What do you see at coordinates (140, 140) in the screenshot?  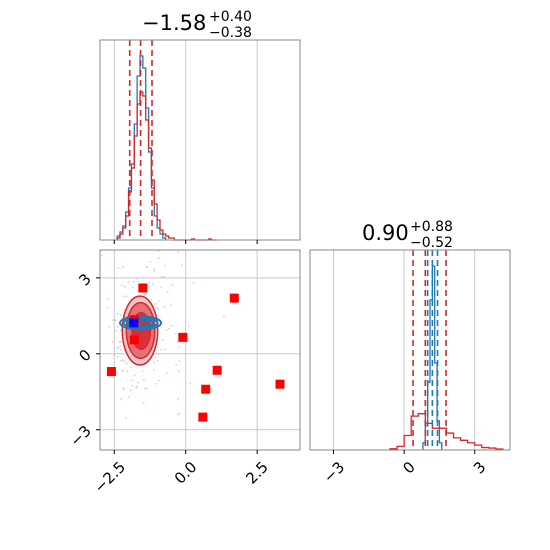 I see `panel1-quantile-lines` at bounding box center [140, 140].